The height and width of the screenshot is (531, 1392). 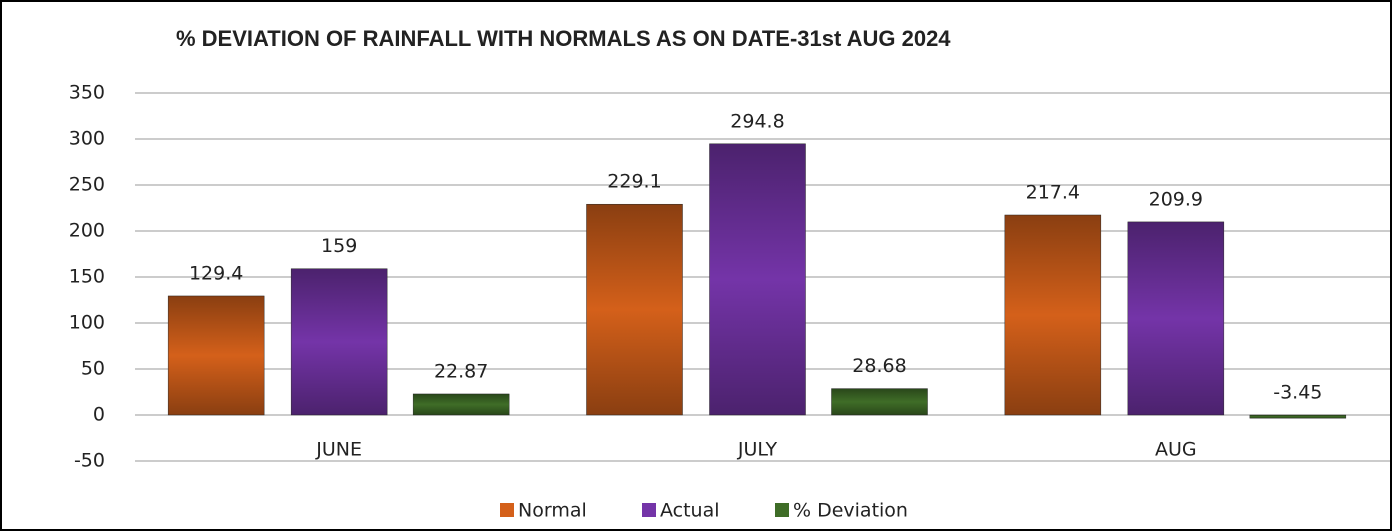 I want to click on data-label: 129.4, so click(x=216, y=273).